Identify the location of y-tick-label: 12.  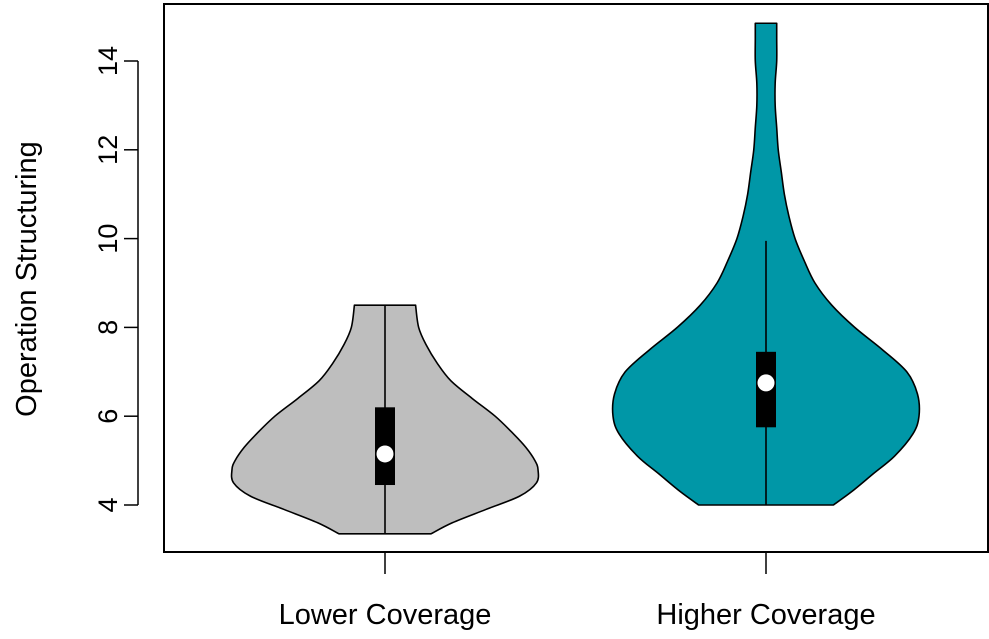
(108, 150).